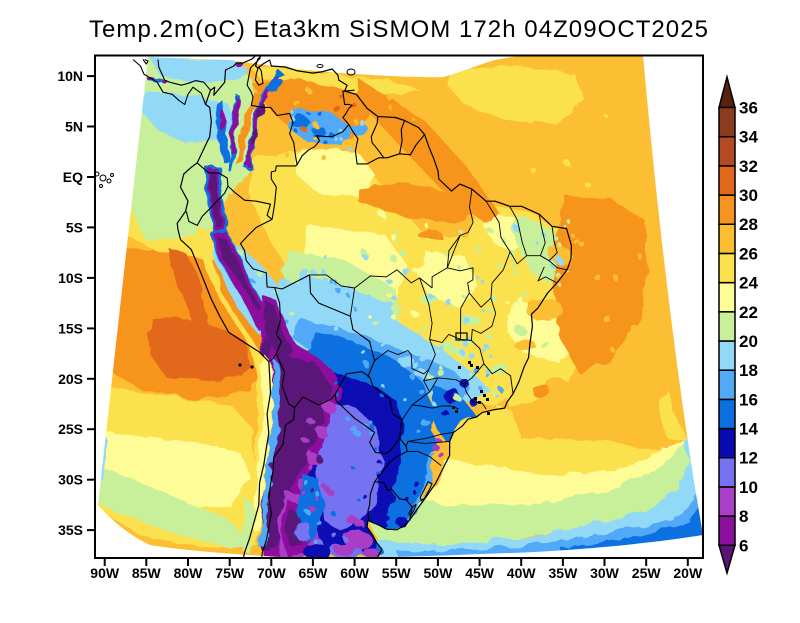  What do you see at coordinates (743, 516) in the screenshot?
I see `svg-text: 8` at bounding box center [743, 516].